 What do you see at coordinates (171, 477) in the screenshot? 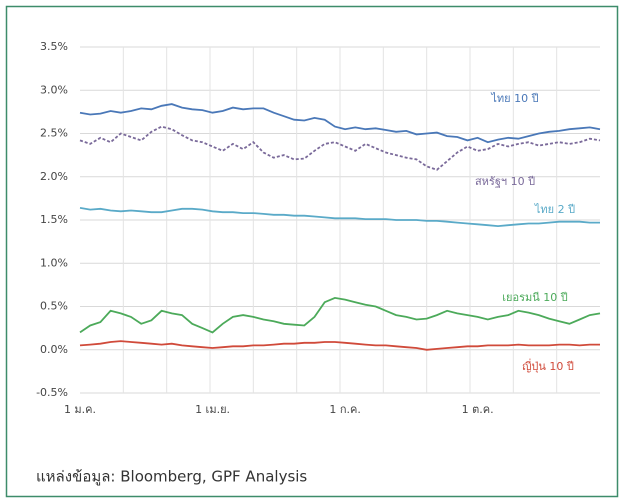
I see `source-note: แหล่งข้อมูล: Bloomberg, GPF Analysis` at bounding box center [171, 477].